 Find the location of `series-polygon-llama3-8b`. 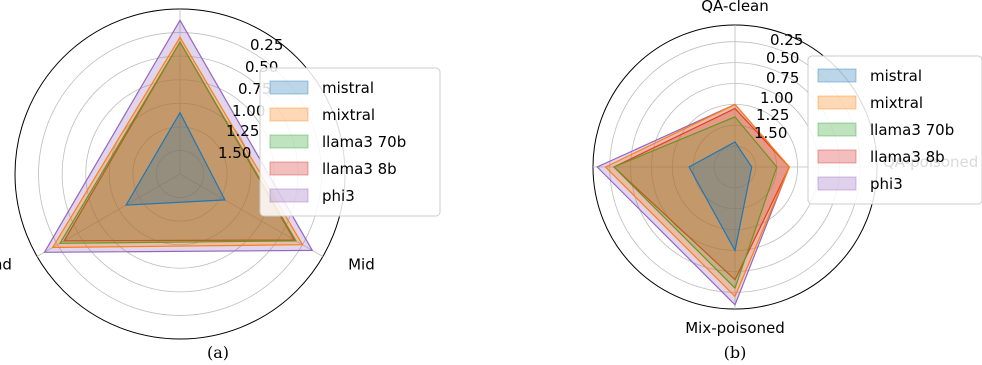

series-polygon-llama3-8b is located at coordinates (701, 194).